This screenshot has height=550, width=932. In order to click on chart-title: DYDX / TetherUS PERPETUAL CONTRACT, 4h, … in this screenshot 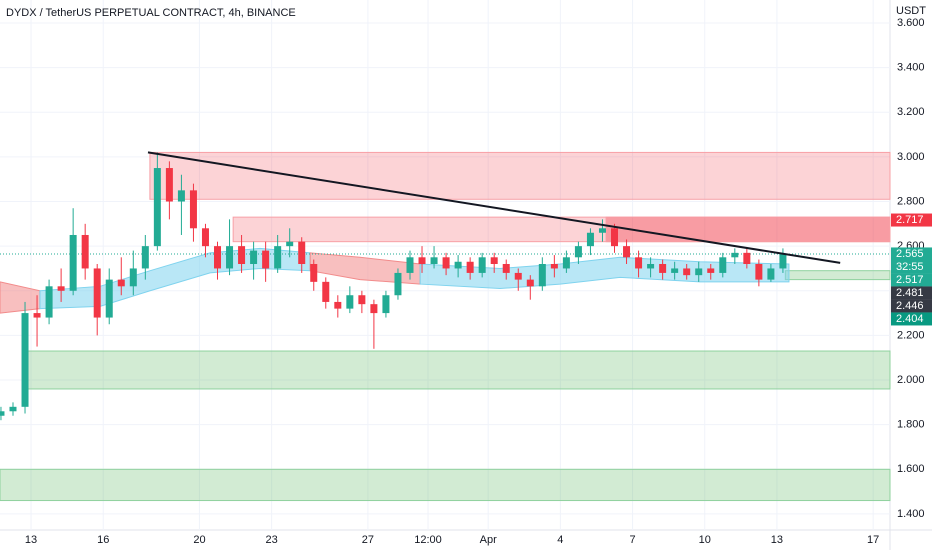, I will do `click(151, 13)`.